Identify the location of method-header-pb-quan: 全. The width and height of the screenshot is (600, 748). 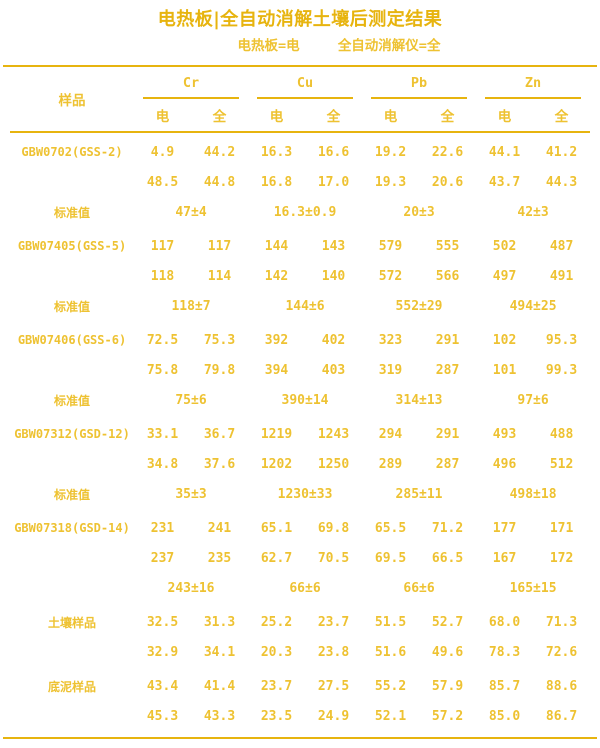
(448, 116).